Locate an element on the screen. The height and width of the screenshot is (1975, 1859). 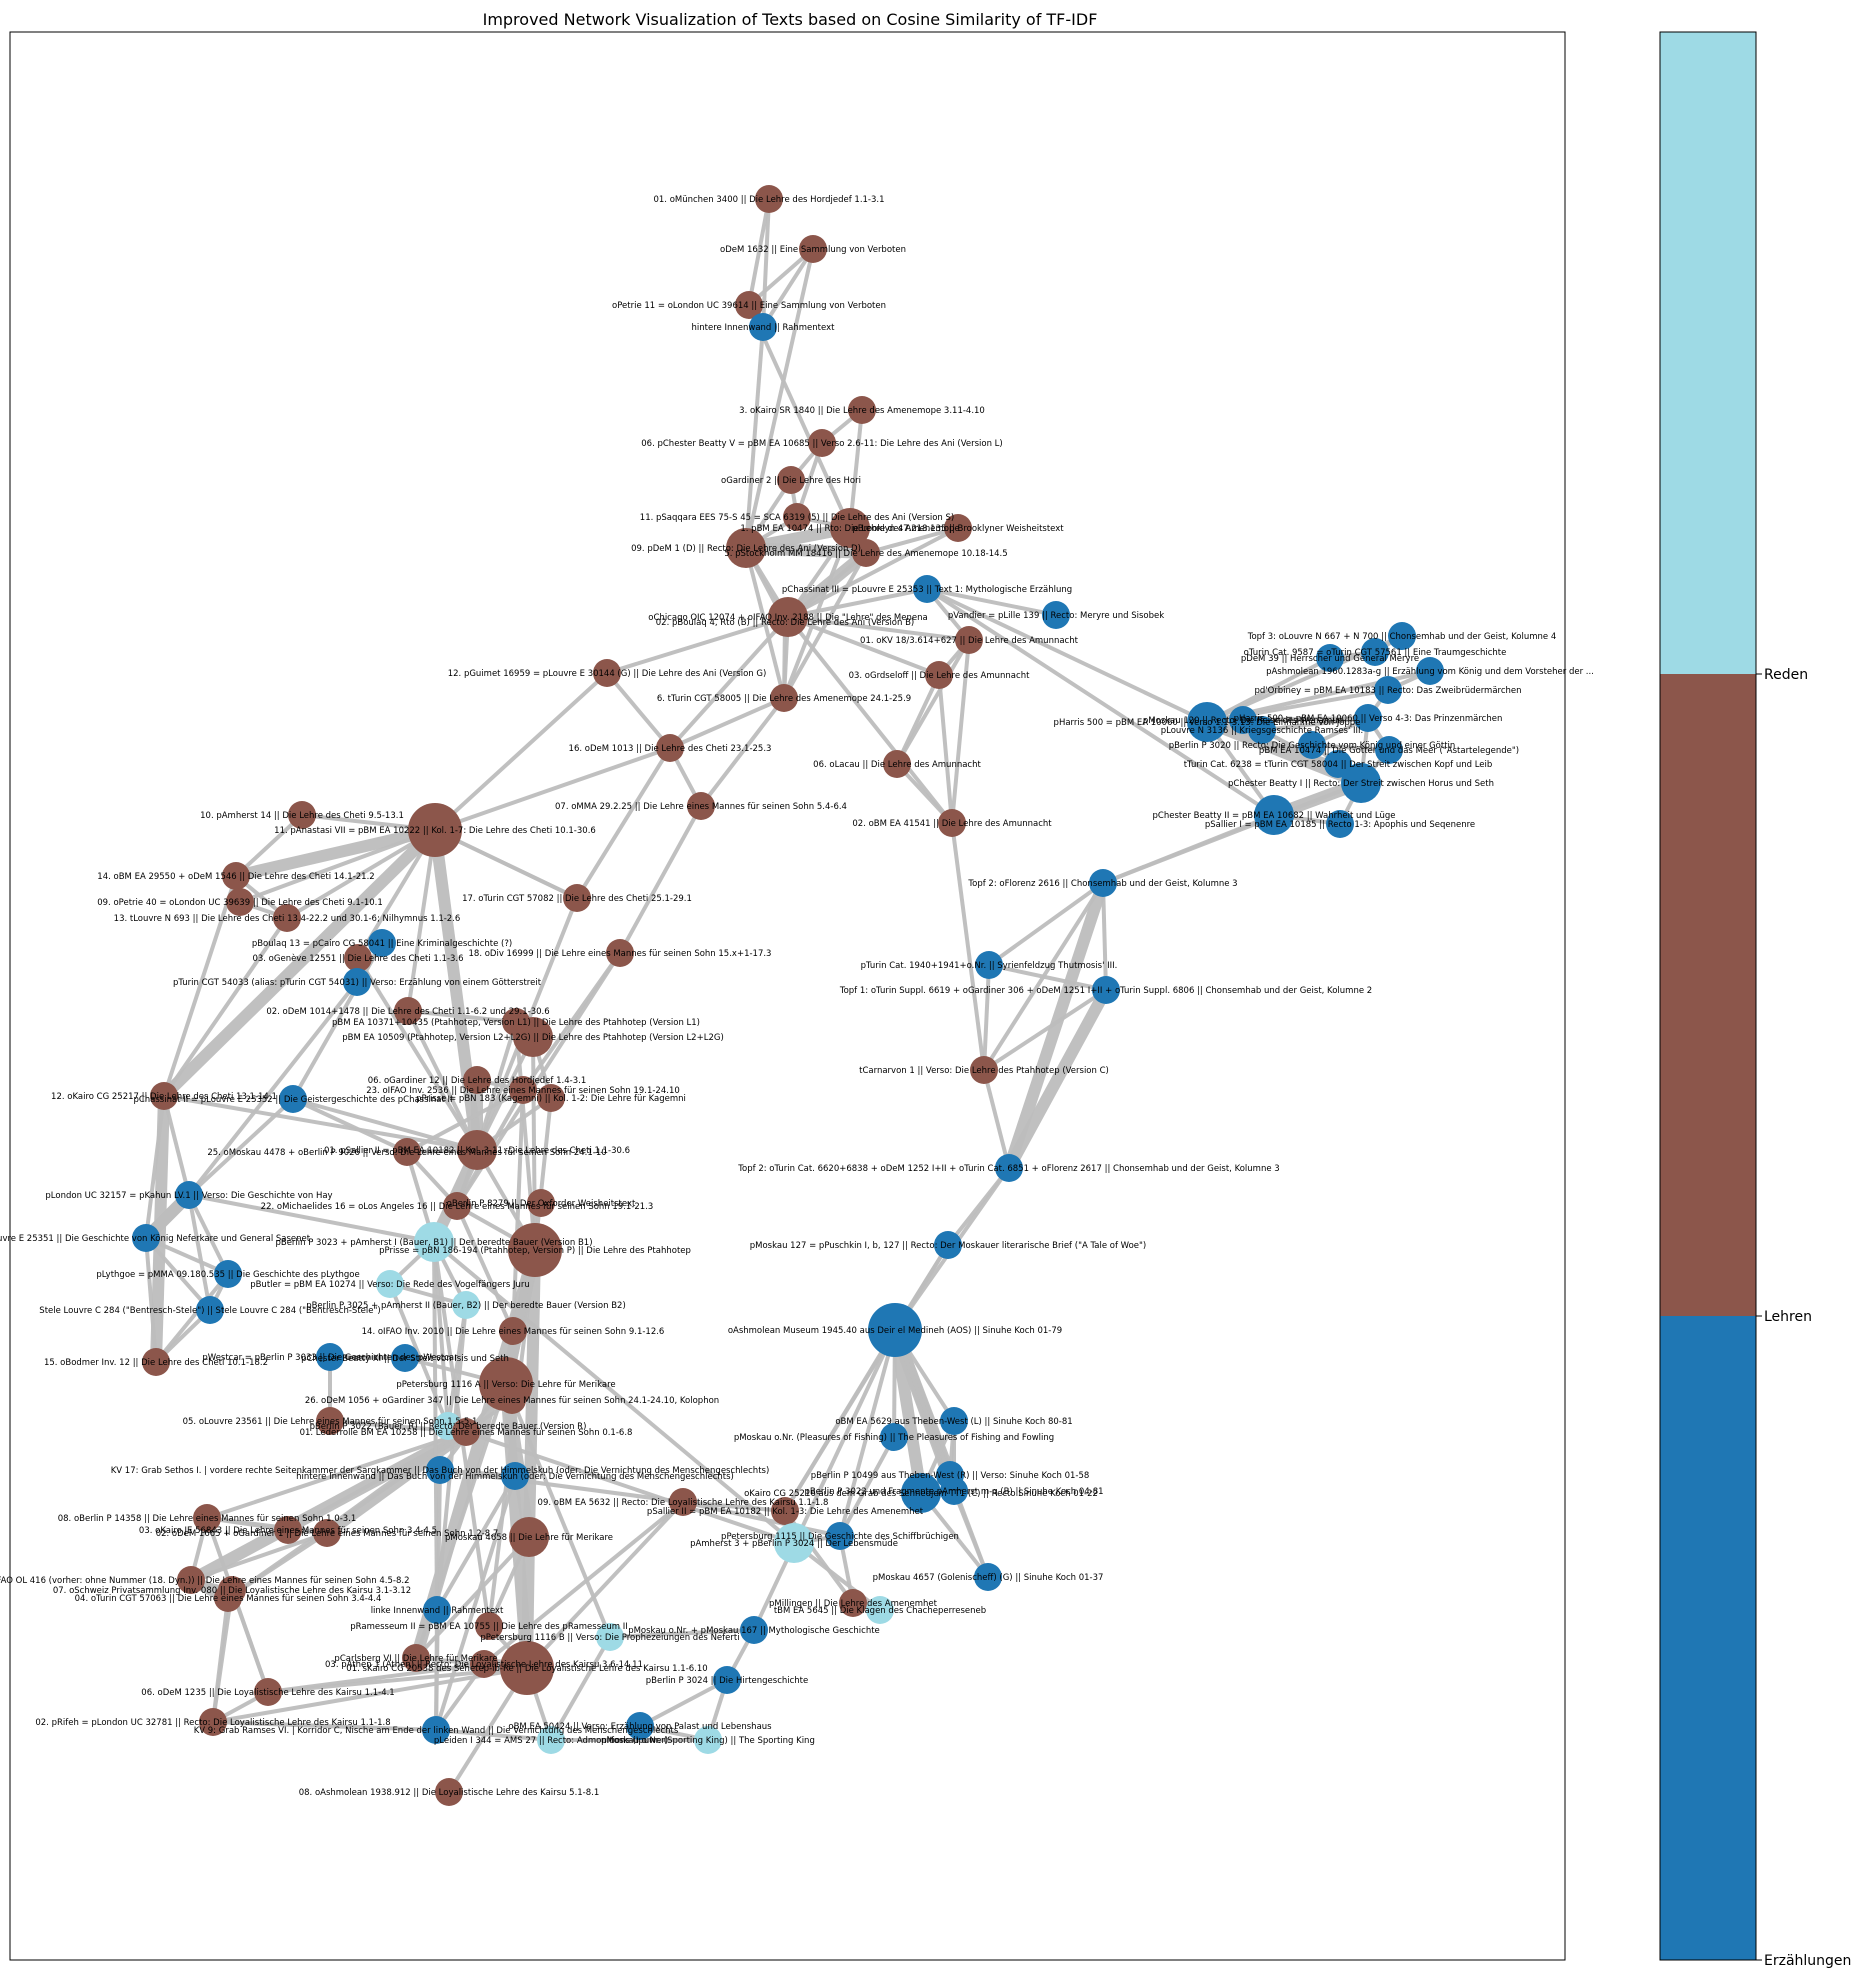
network-node-n20 is located at coordinates (784, 698).